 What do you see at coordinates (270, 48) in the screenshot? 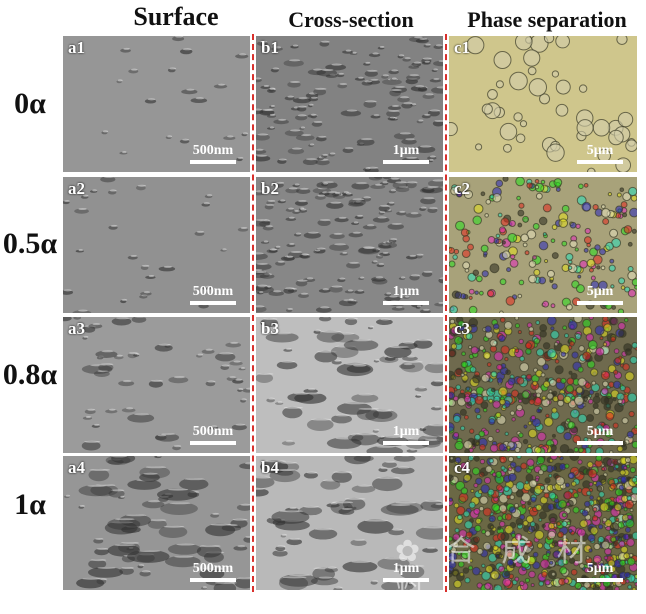
I see `panel-label: b1` at bounding box center [270, 48].